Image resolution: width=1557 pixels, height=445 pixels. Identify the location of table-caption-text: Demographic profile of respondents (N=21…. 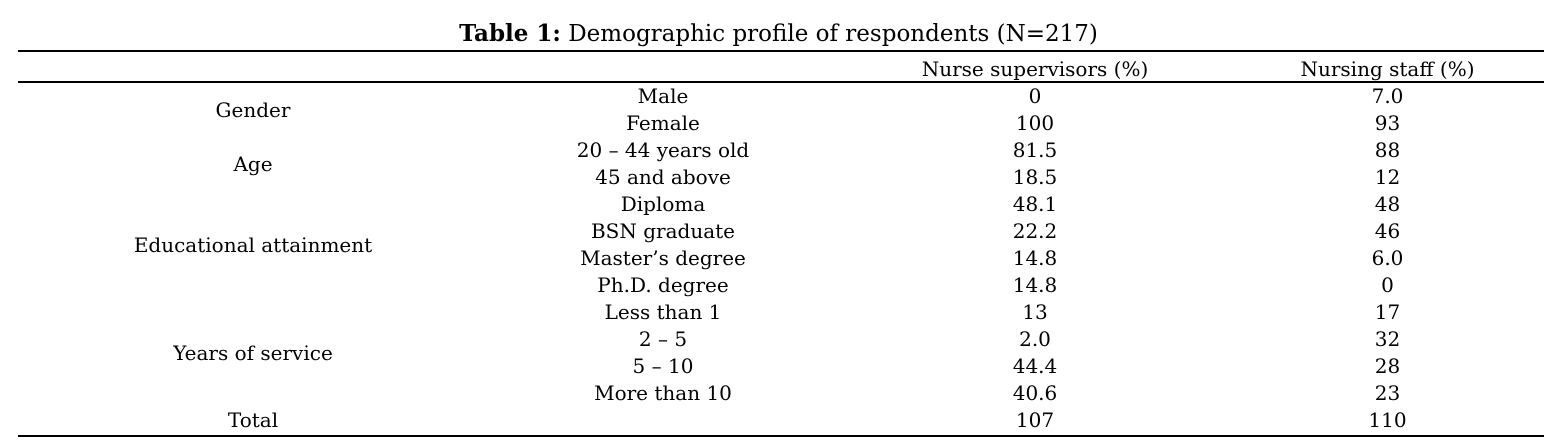
(829, 34).